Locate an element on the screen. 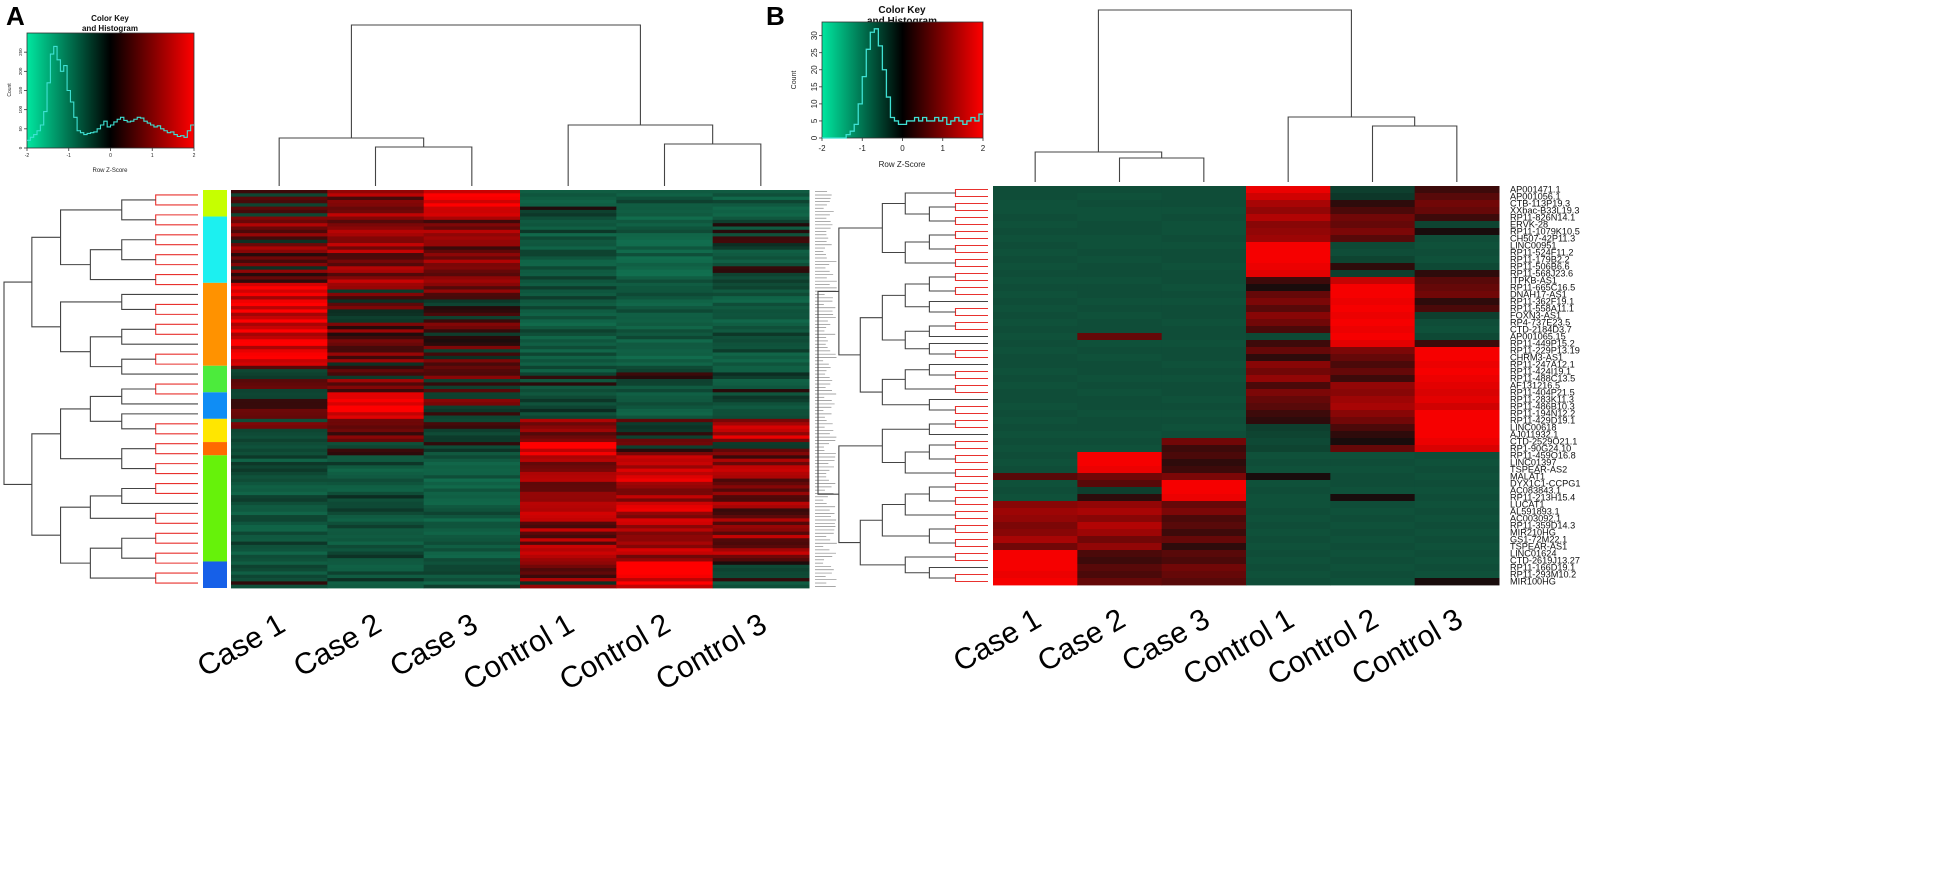  gene-label: RP11-429D19.1 is located at coordinates (1542, 421).